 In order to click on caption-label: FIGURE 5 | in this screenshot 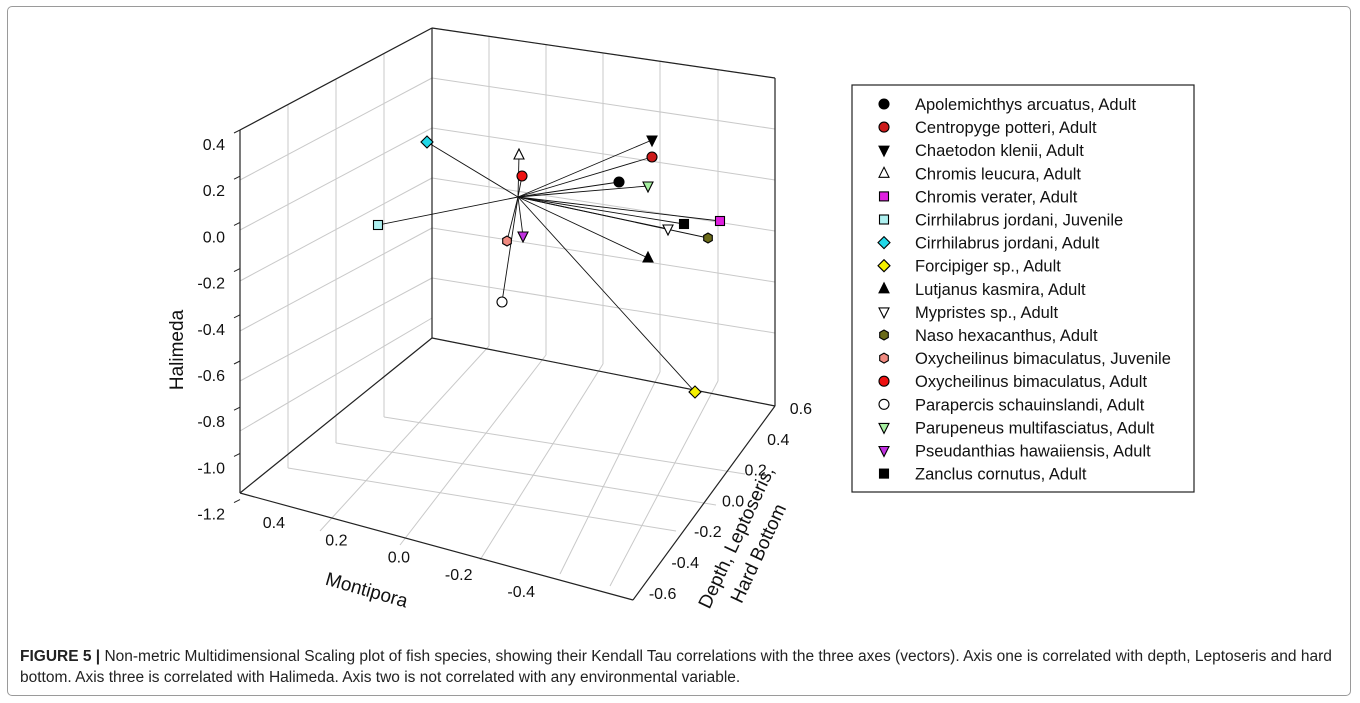, I will do `click(60, 656)`.